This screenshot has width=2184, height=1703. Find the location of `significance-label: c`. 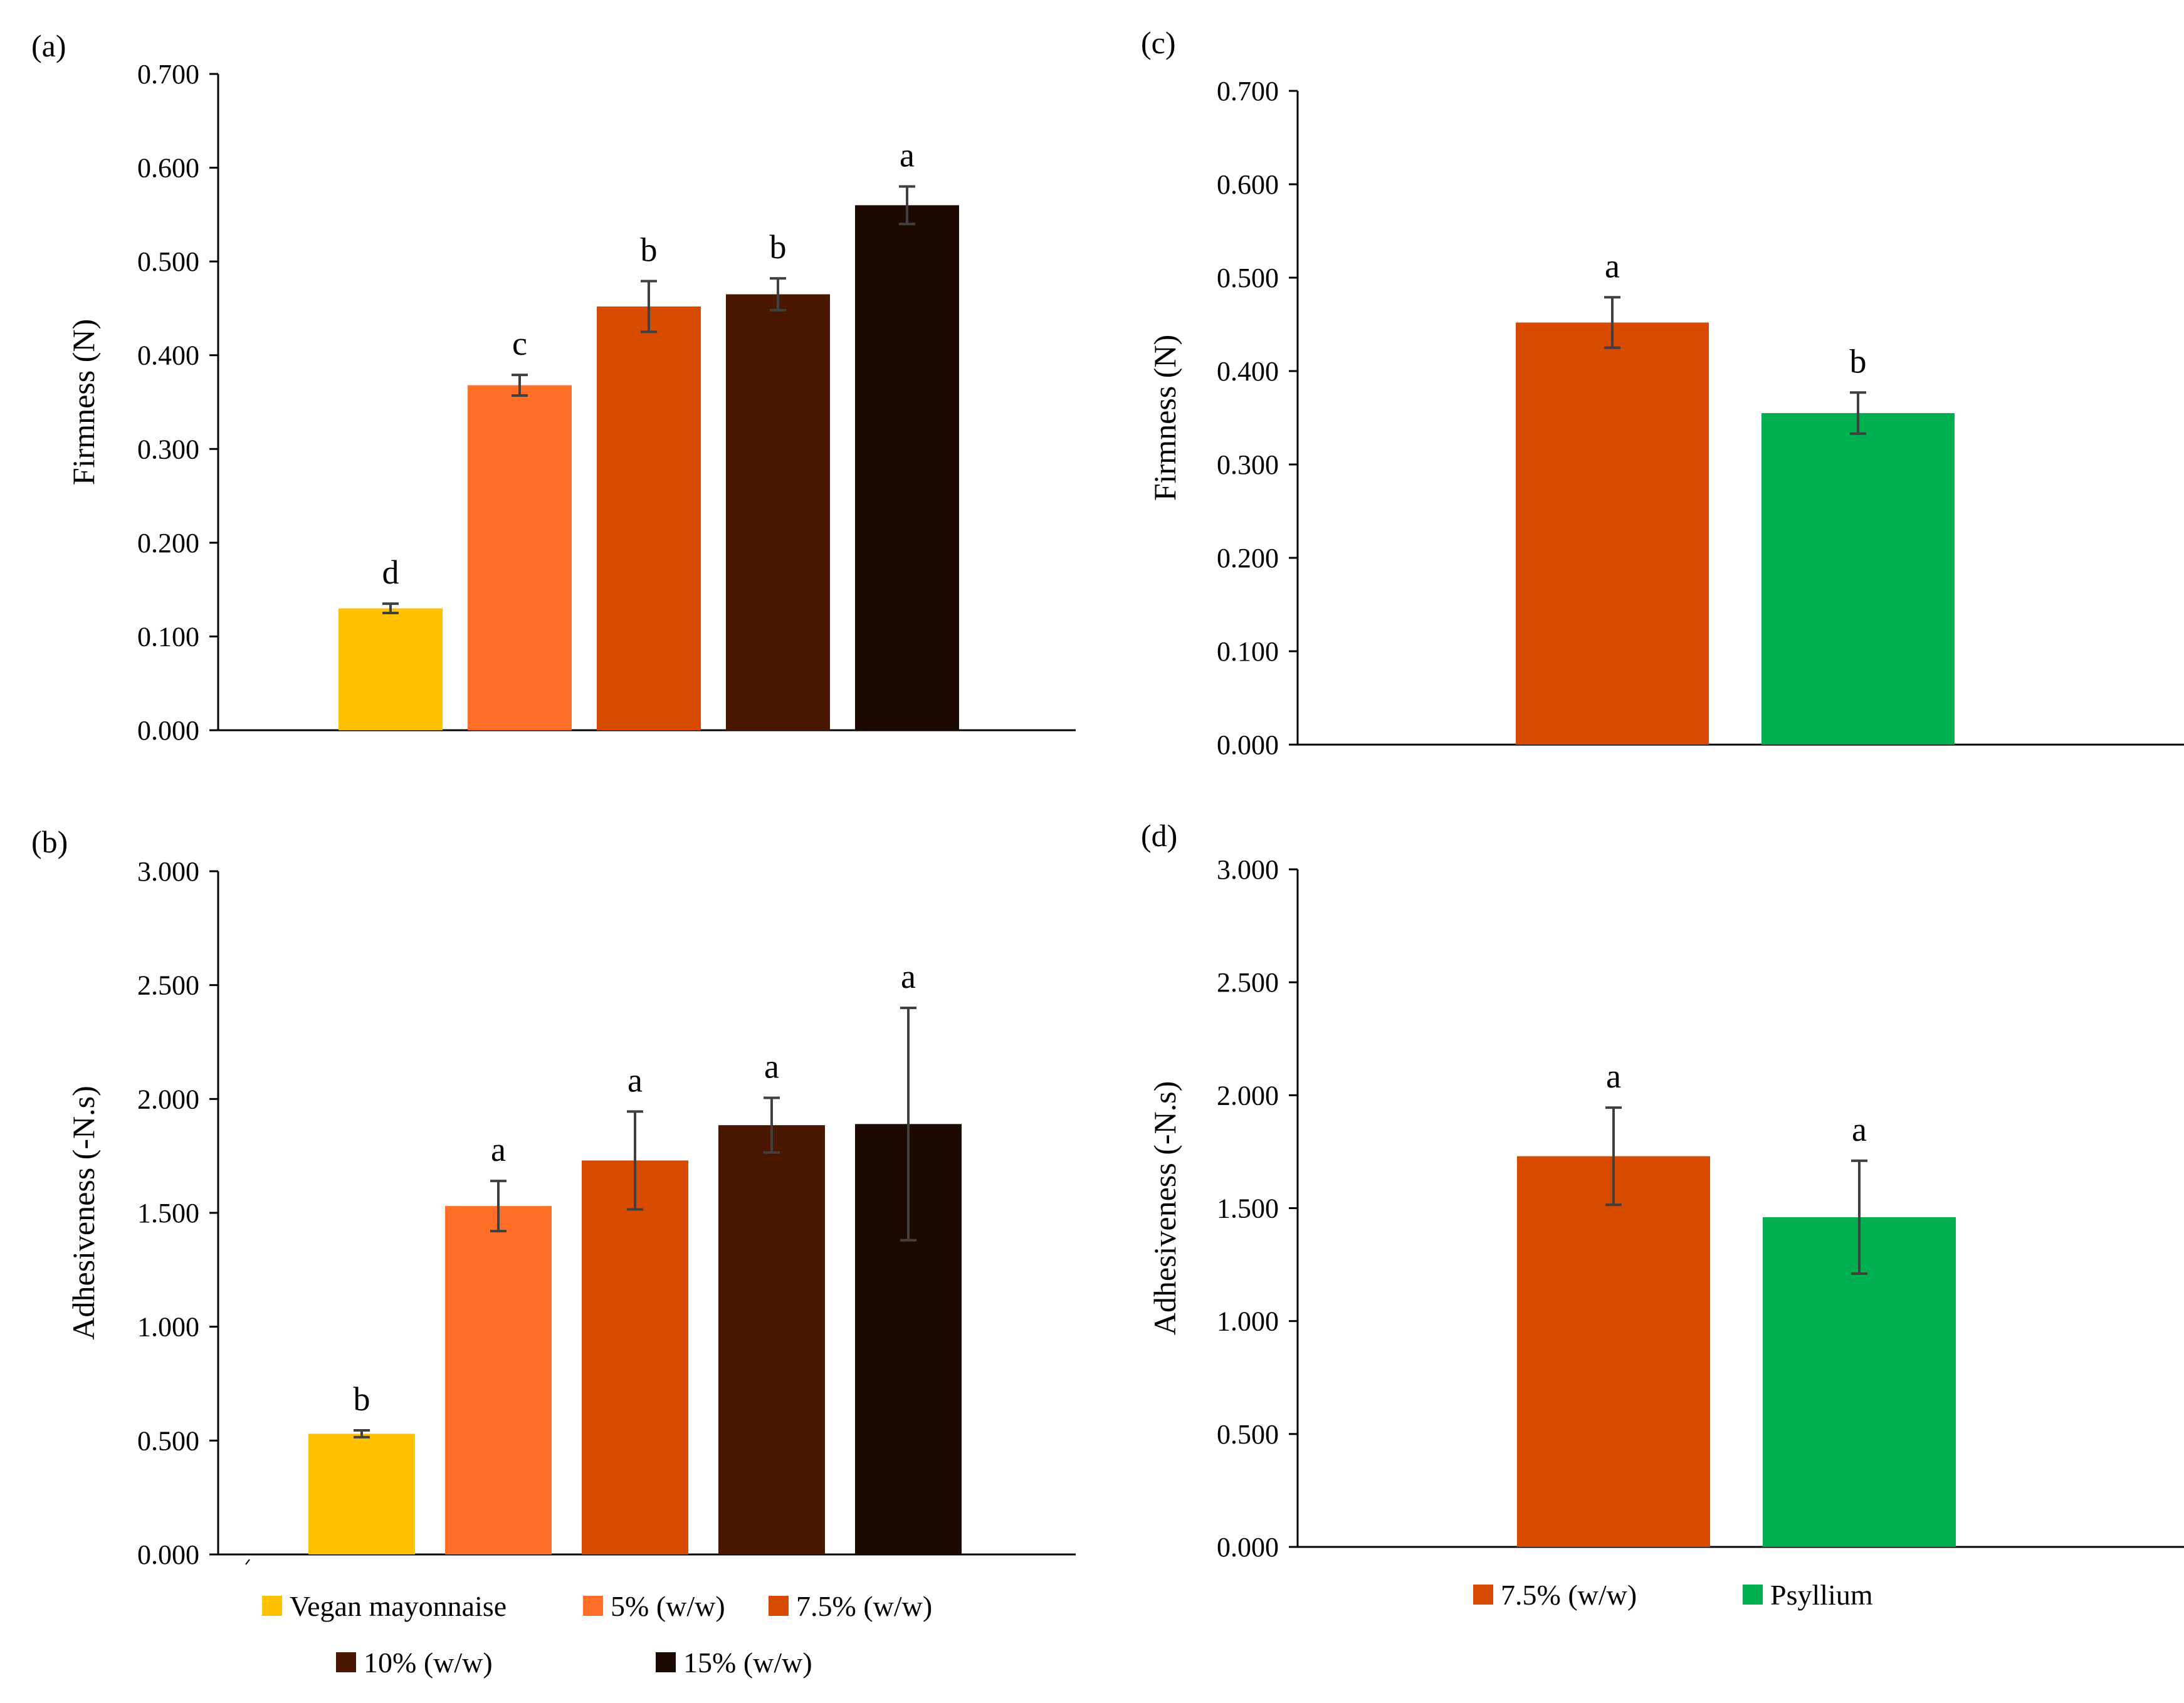

significance-label: c is located at coordinates (519, 344).